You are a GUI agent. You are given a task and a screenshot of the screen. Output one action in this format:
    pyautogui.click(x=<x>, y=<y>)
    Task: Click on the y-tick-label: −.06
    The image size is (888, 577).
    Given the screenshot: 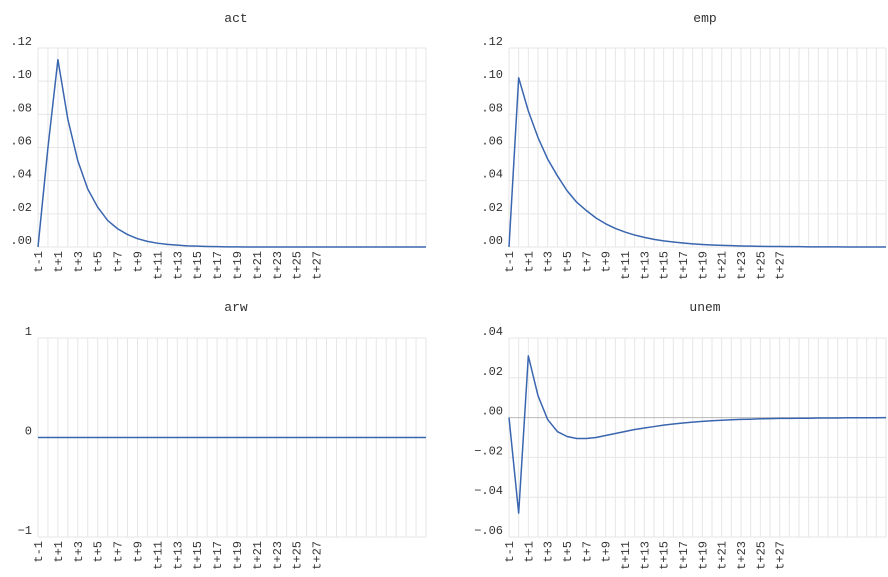 What is the action you would take?
    pyautogui.click(x=488, y=531)
    